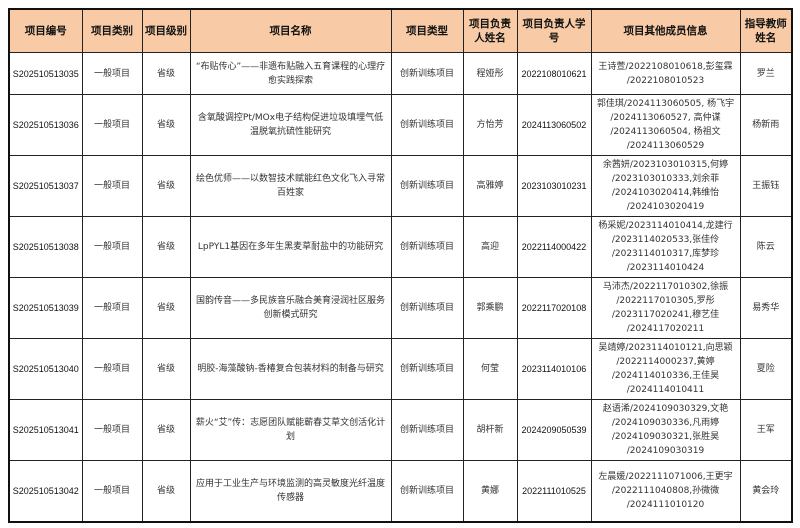 The width and height of the screenshot is (800, 528). What do you see at coordinates (290, 73) in the screenshot?
I see `project-name: “布贴传心”——非遗布贴融入五育课程的心理疗愈实践探索` at bounding box center [290, 73].